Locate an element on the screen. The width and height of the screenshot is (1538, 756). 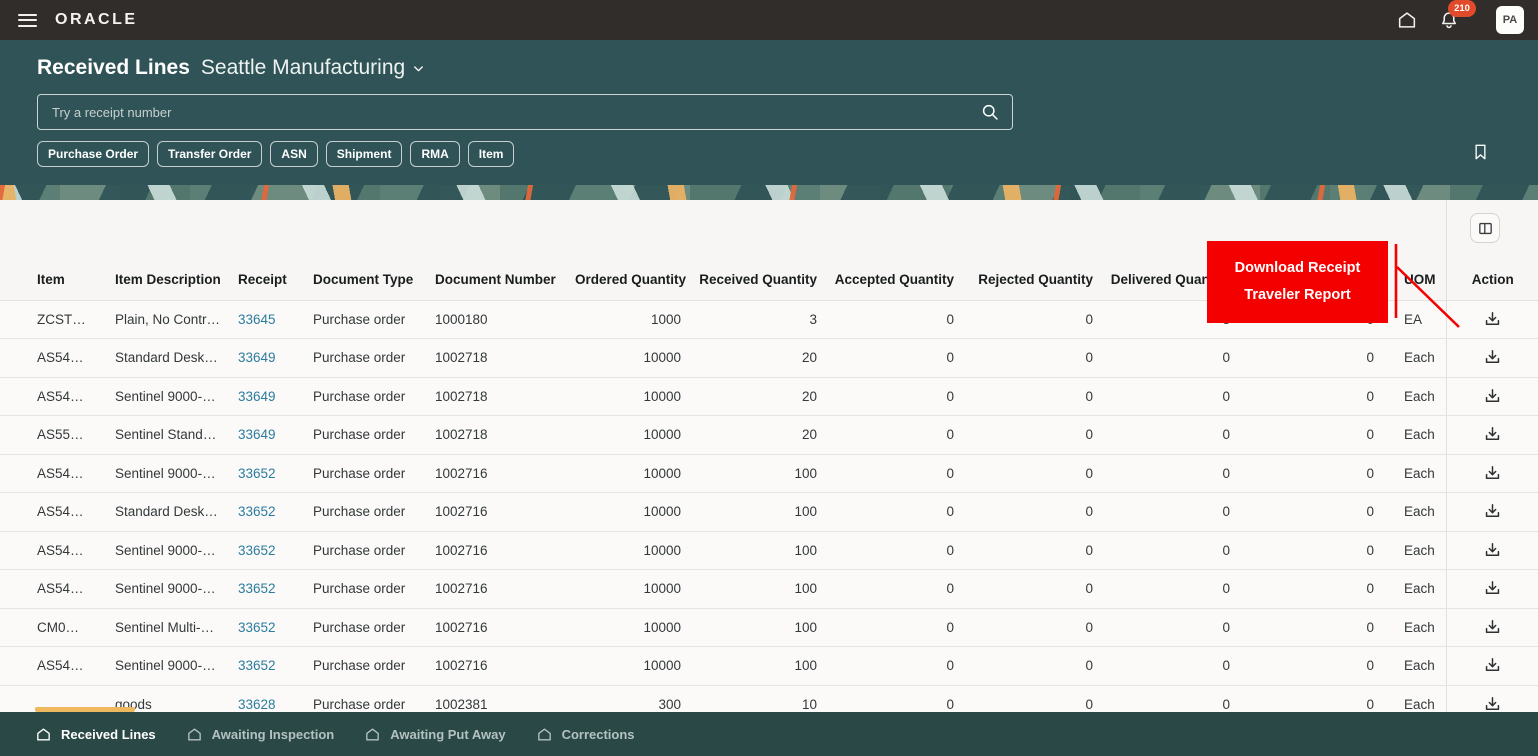
bookmark-icon is located at coordinates (1480, 154).